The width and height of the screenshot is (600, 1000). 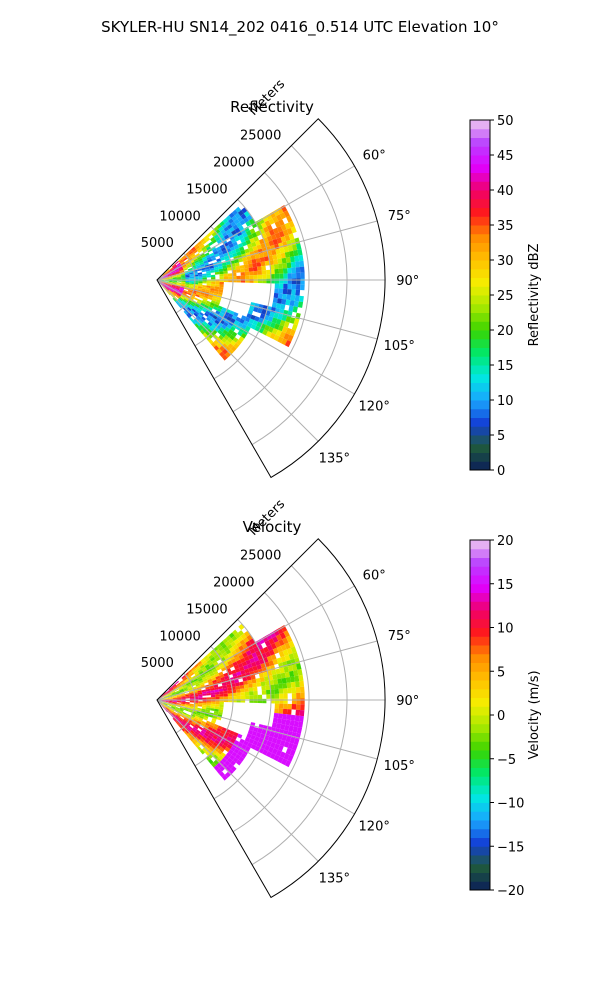 I want to click on colorbar-tick-label: 40, so click(x=505, y=191).